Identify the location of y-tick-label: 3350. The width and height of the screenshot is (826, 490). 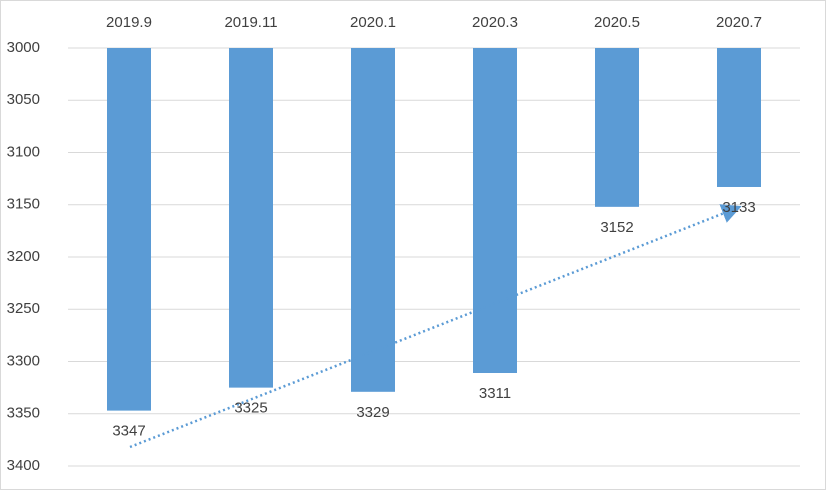
(23, 413).